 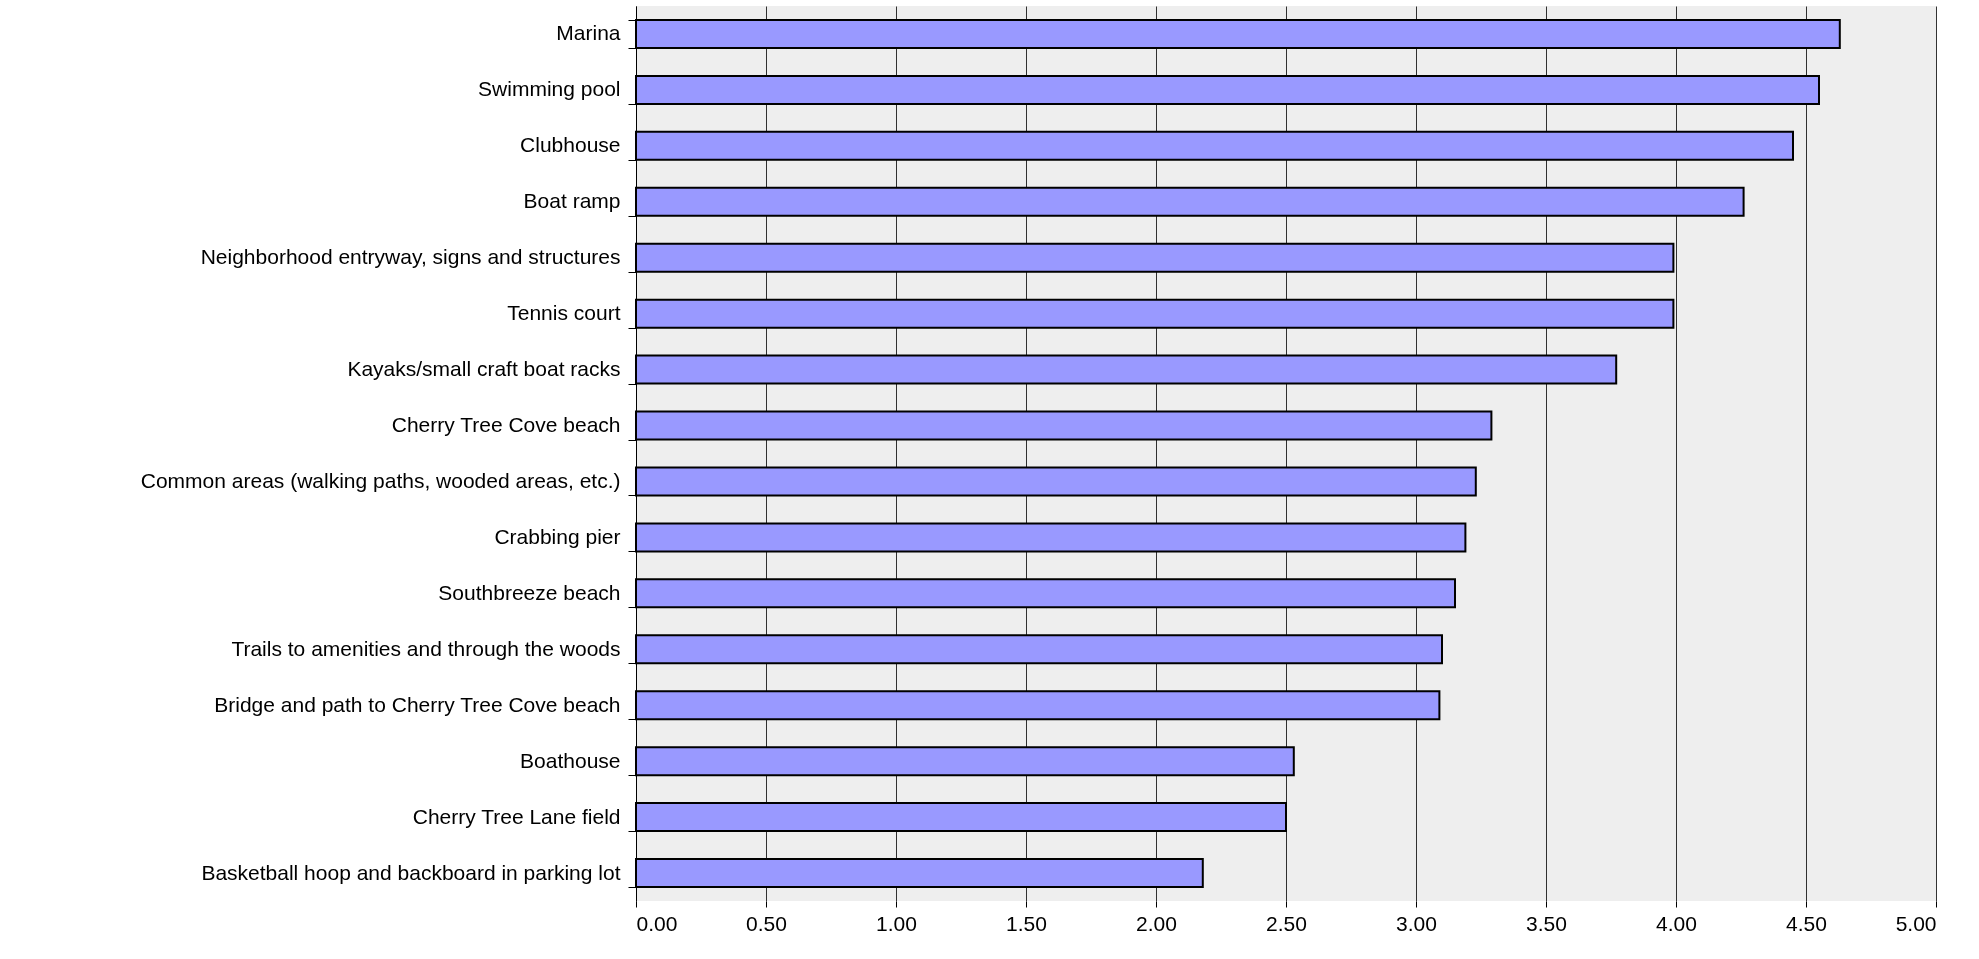 What do you see at coordinates (506, 425) in the screenshot?
I see `y-tick-label: Cherry Tree Cove beach` at bounding box center [506, 425].